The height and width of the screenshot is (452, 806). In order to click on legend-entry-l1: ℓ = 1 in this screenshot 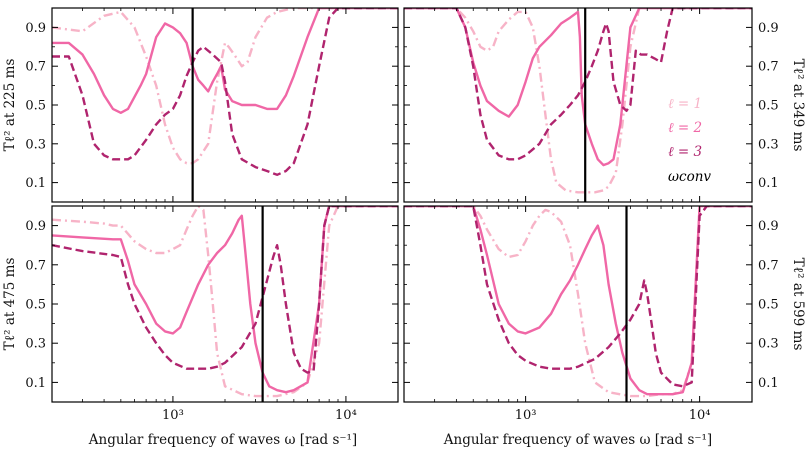, I will do `click(685, 104)`.